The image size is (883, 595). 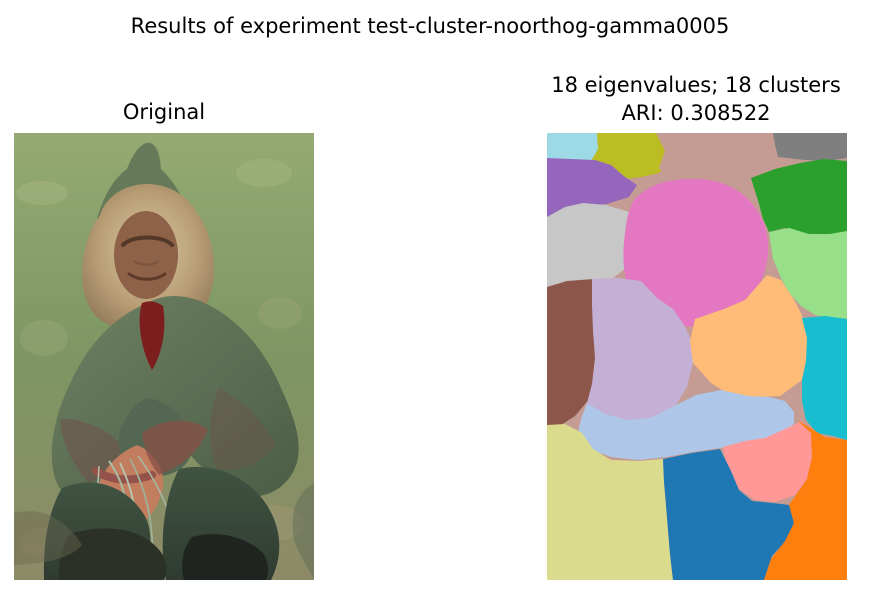 What do you see at coordinates (593, 246) in the screenshot?
I see `segment-light-gray-left` at bounding box center [593, 246].